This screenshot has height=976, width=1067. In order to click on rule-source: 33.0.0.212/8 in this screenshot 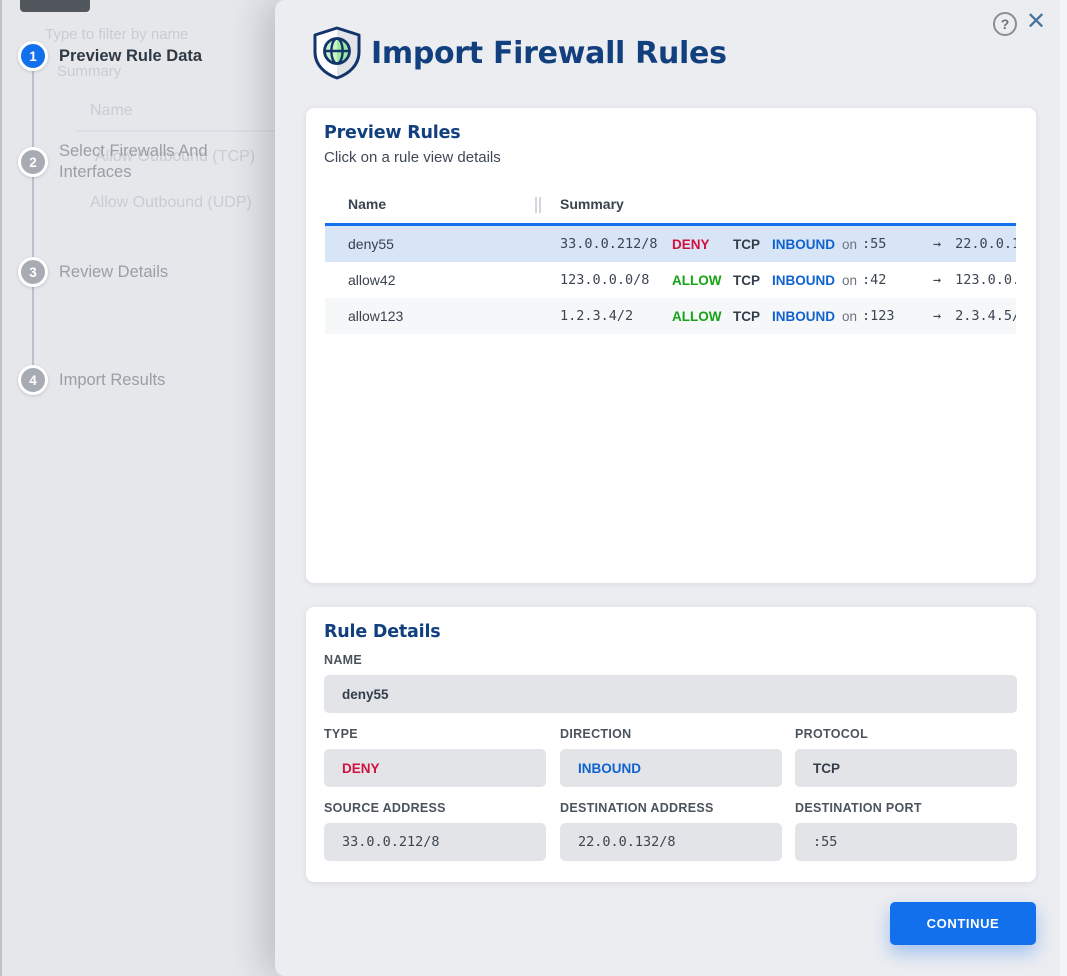, I will do `click(609, 244)`.